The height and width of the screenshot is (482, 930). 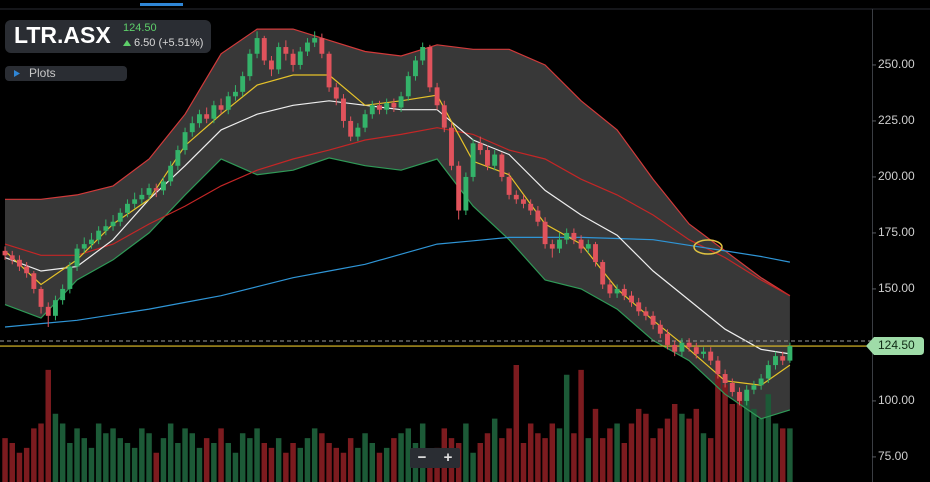 I want to click on price-tag, so click(x=895, y=346).